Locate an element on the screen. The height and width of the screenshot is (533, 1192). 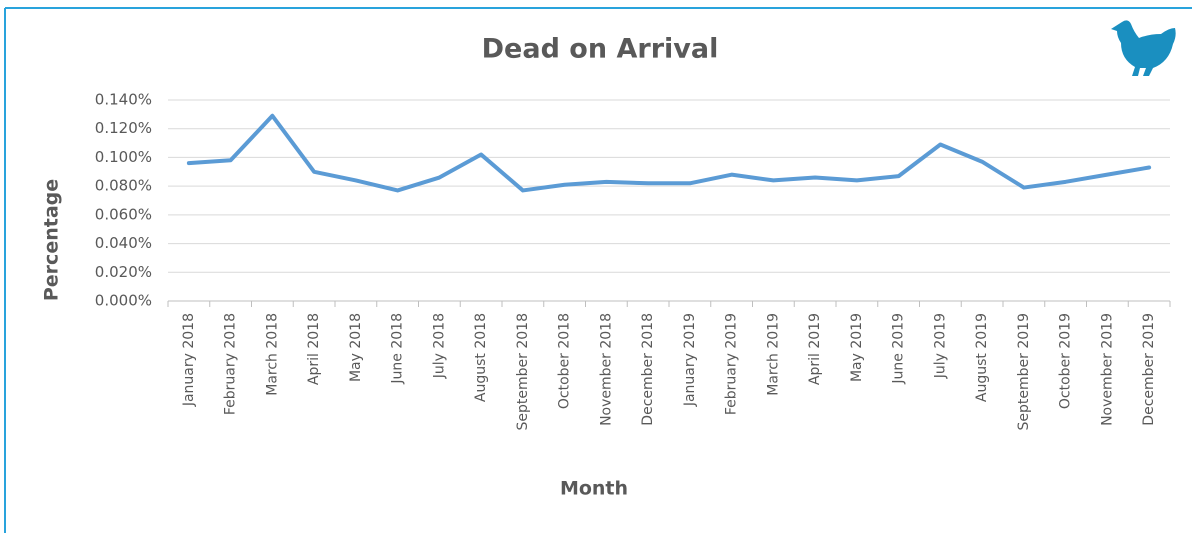
x-tick-label: August 2018 is located at coordinates (481, 357).